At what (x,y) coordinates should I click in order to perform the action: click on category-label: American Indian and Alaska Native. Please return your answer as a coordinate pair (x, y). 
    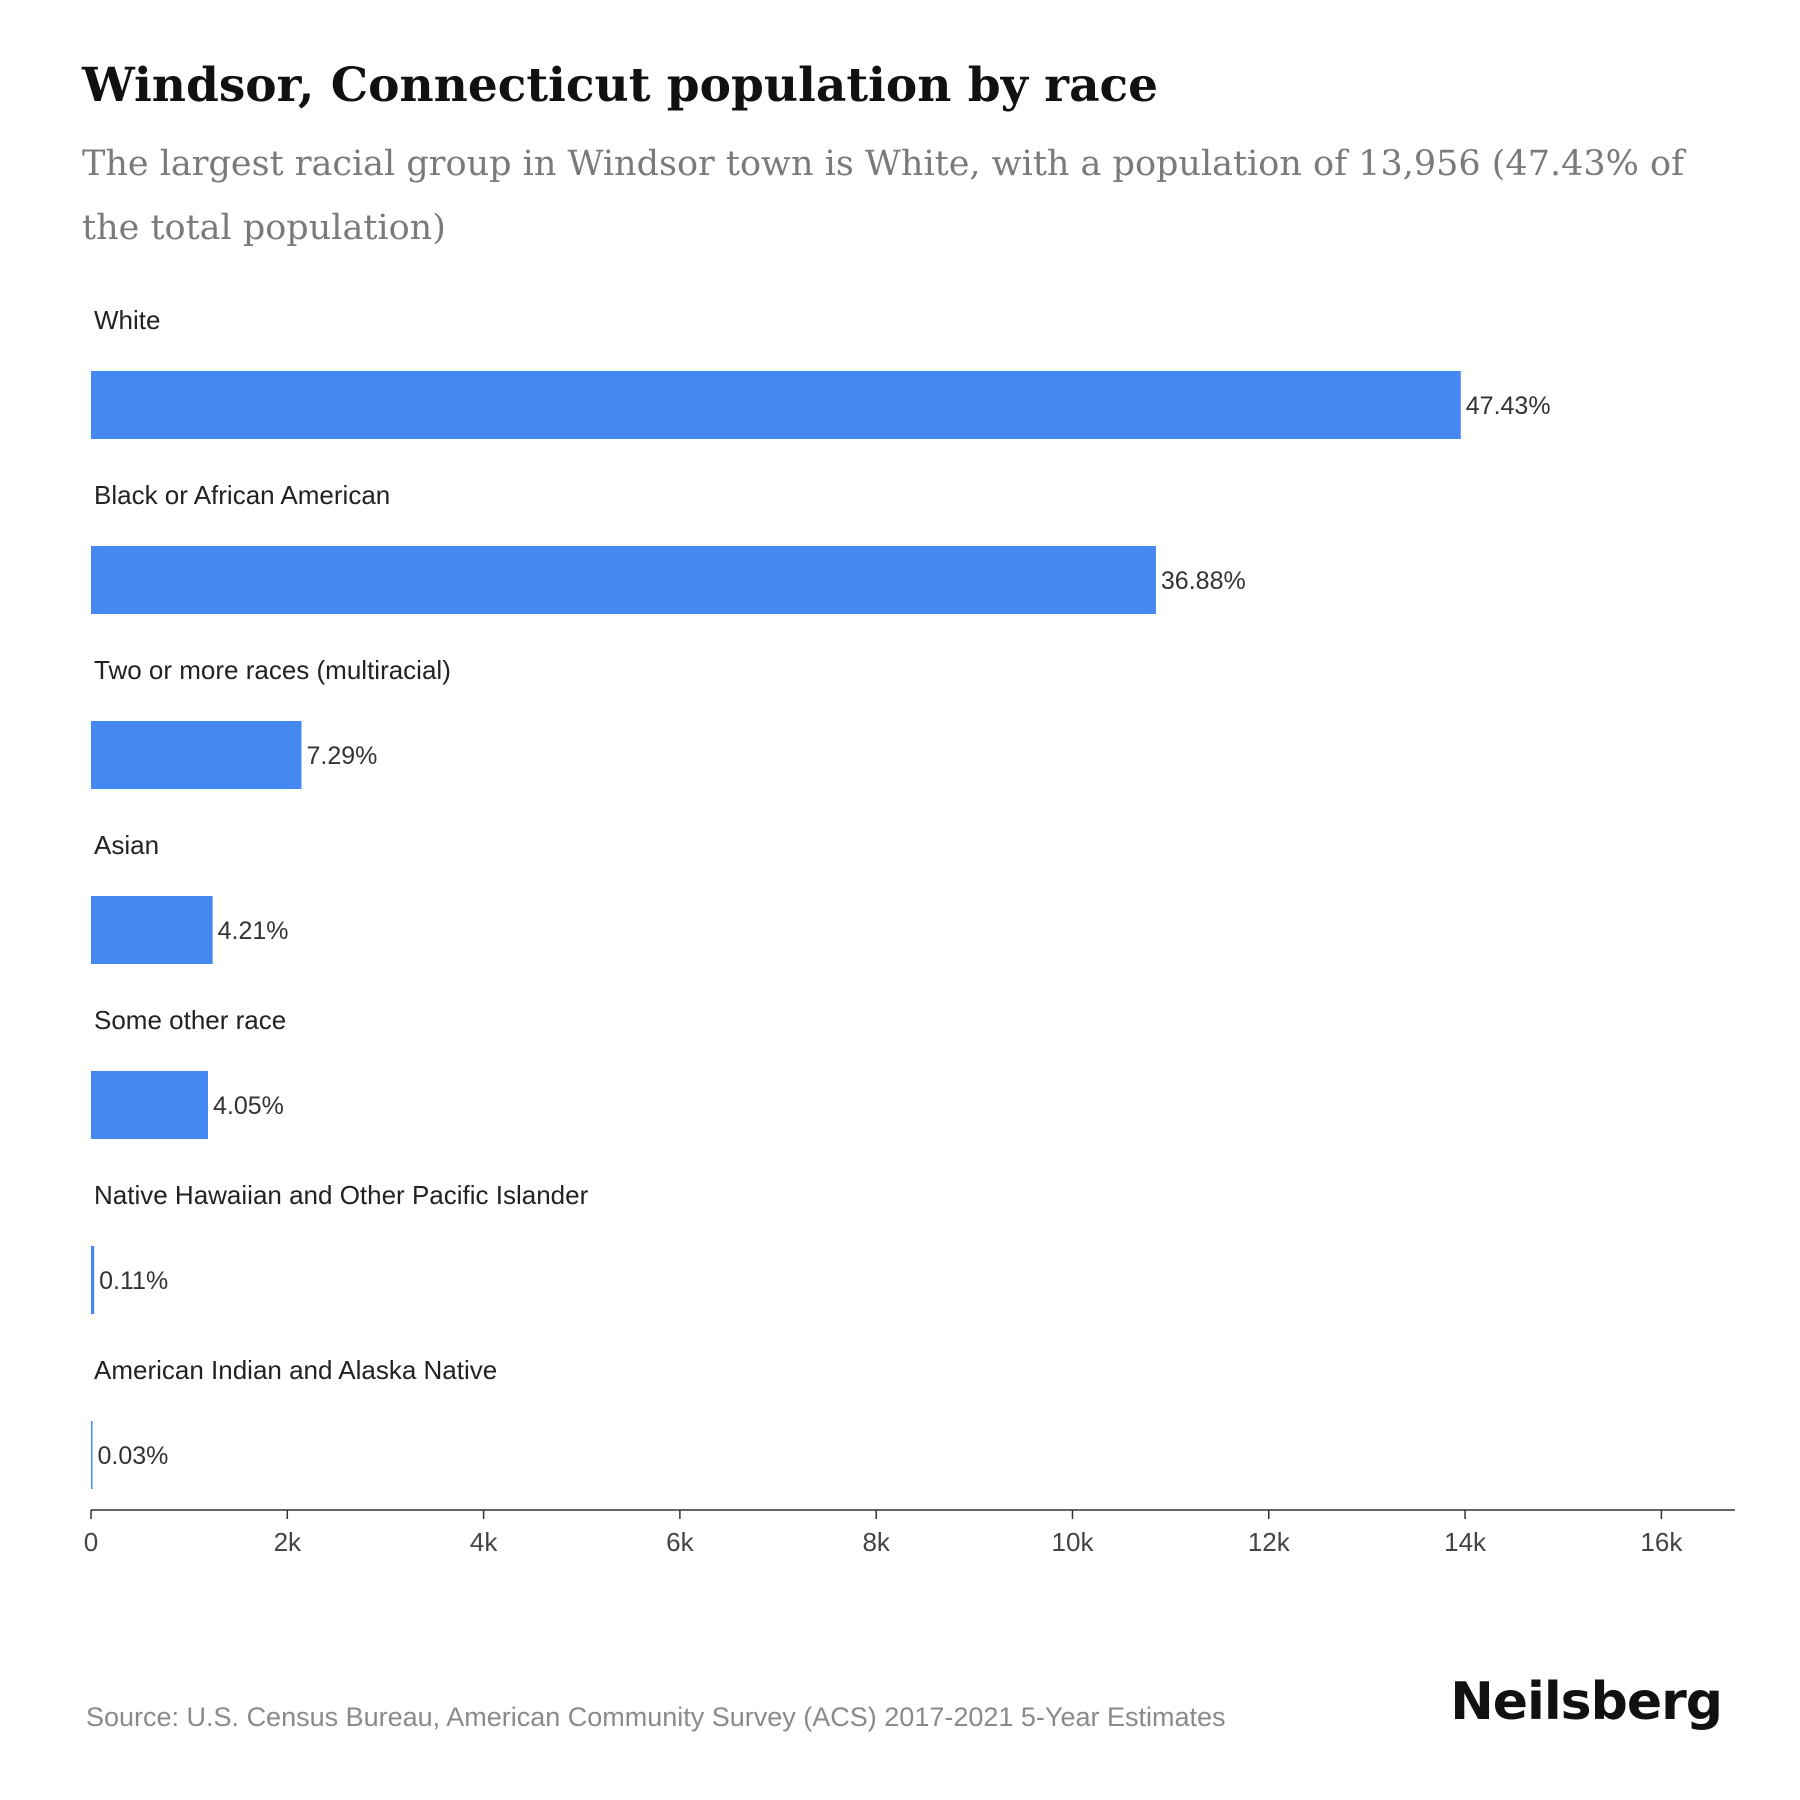
    Looking at the image, I should click on (295, 1370).